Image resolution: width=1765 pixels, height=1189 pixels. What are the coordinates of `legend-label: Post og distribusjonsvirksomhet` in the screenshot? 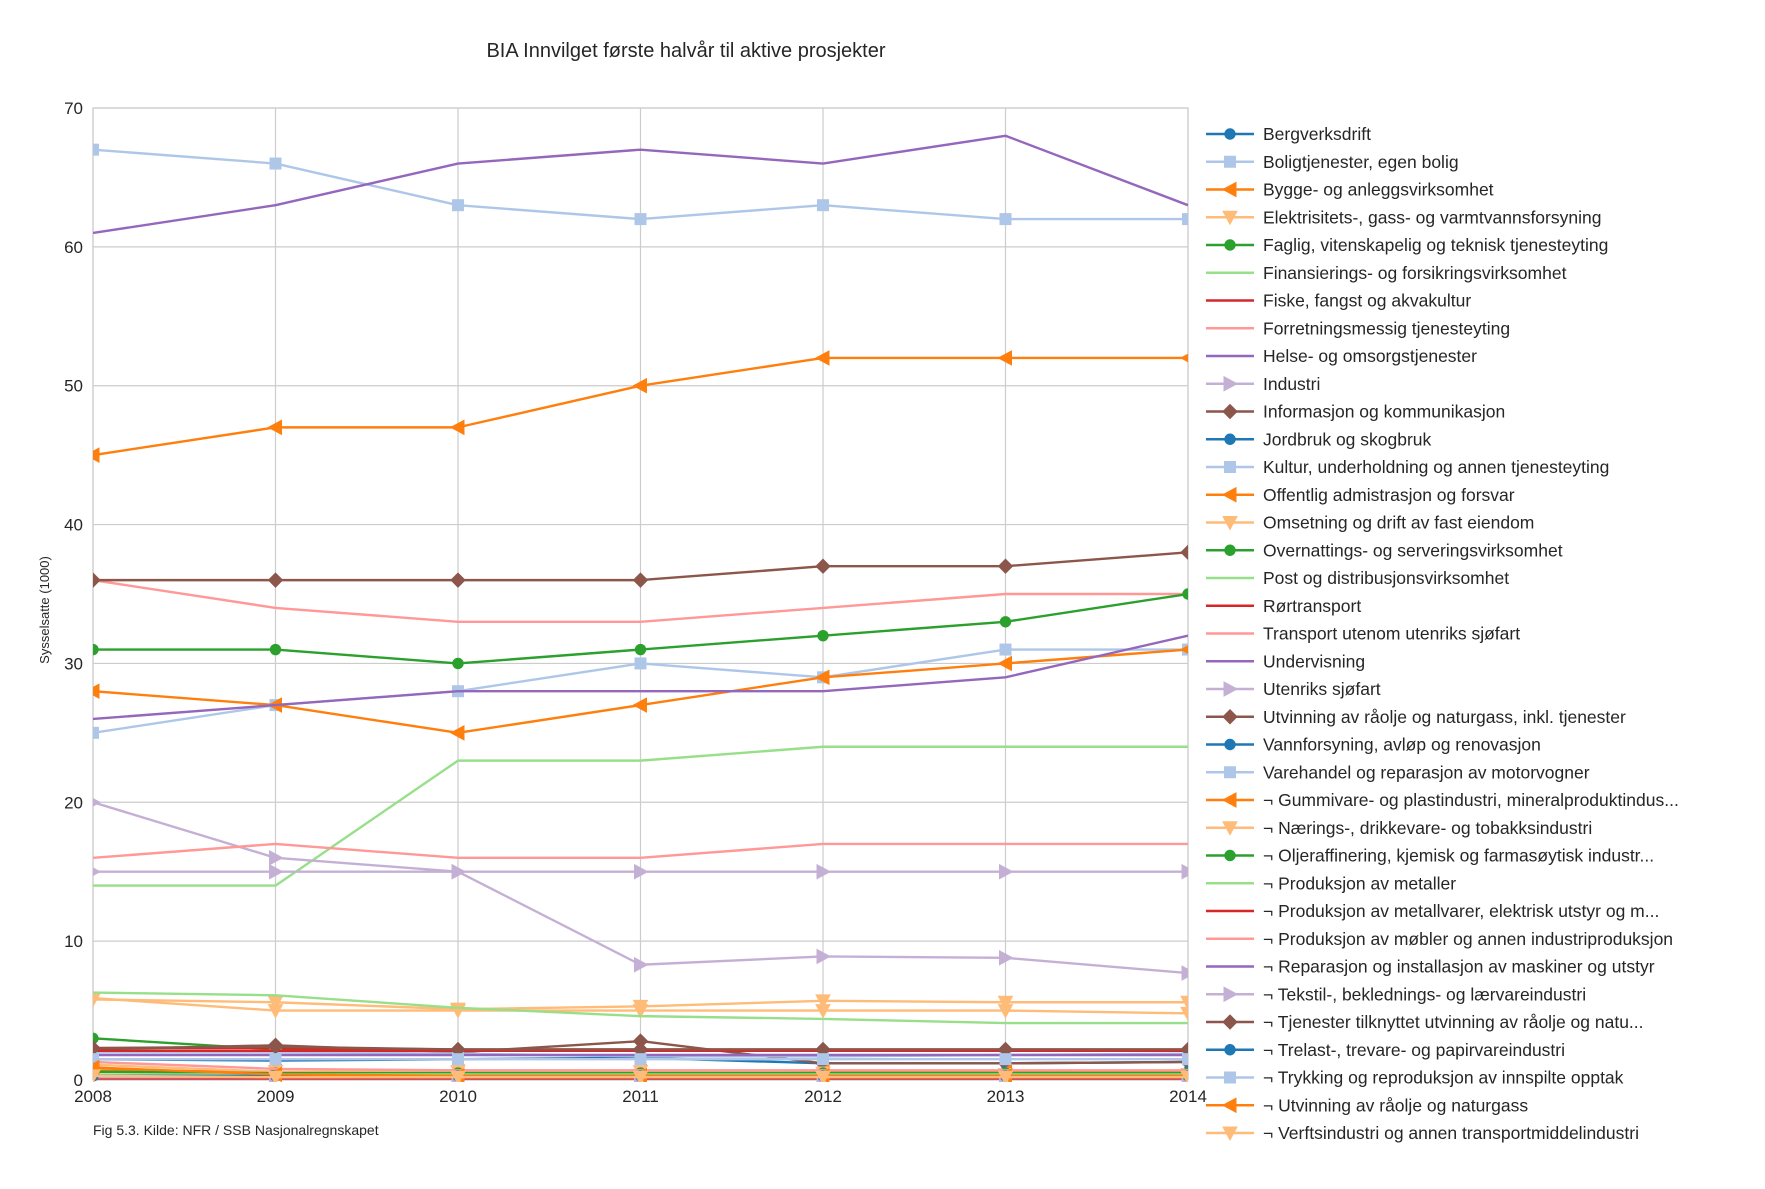 It's located at (1386, 578).